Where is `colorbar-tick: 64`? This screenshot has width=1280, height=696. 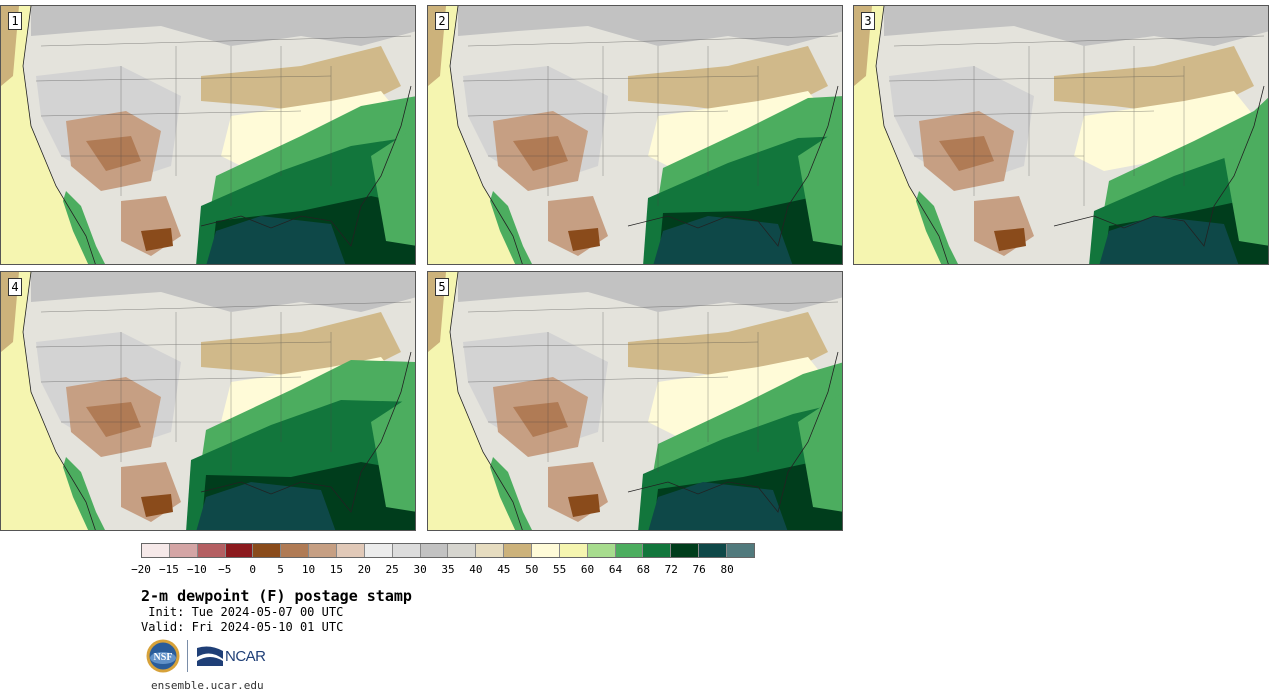 colorbar-tick: 64 is located at coordinates (615, 569).